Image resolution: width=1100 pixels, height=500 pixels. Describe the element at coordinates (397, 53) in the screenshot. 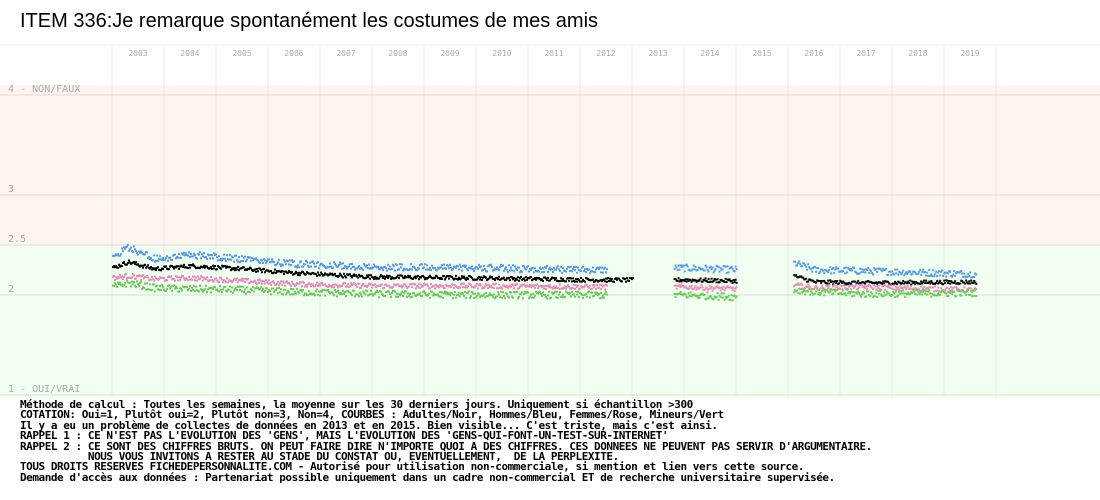

I see `x-tick-label: 2008` at that location.